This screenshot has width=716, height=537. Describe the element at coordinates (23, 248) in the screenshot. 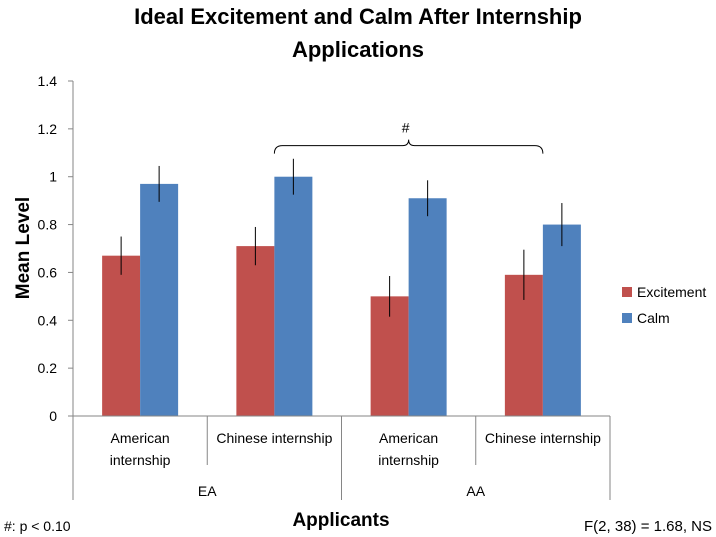

I see `y-axis-title: Mean Level` at that location.